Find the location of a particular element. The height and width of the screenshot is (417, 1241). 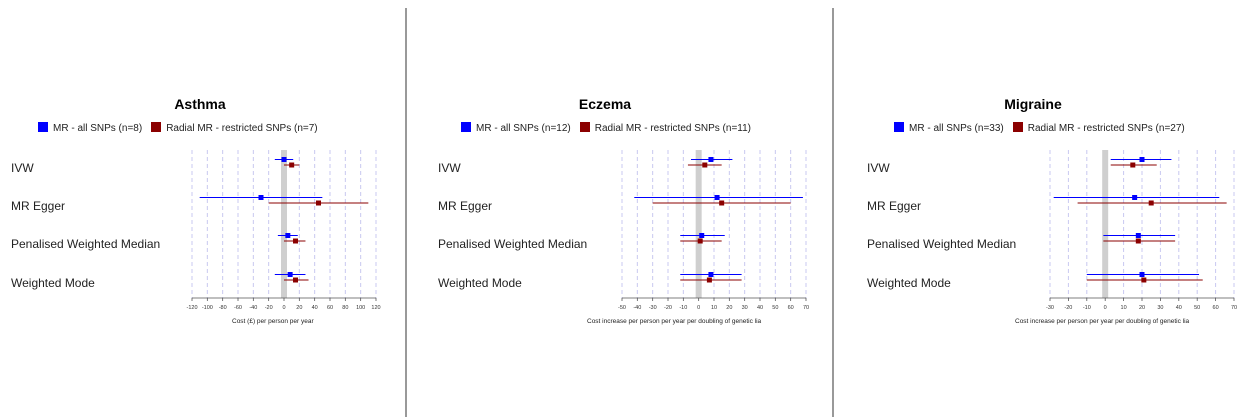

legend-label-all-snps: MR - all SNPs (n=8) is located at coordinates (98, 128).